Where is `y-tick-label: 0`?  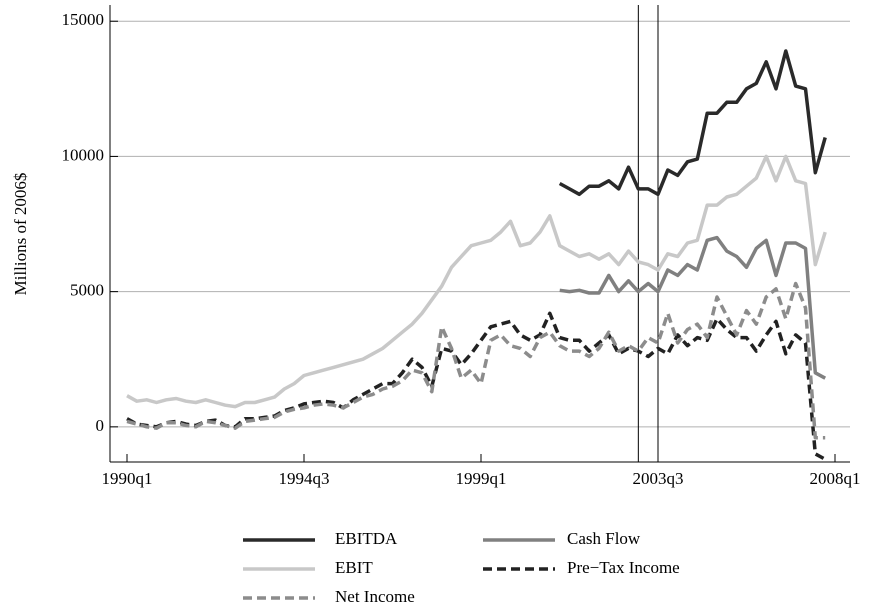
y-tick-label: 0 is located at coordinates (100, 425).